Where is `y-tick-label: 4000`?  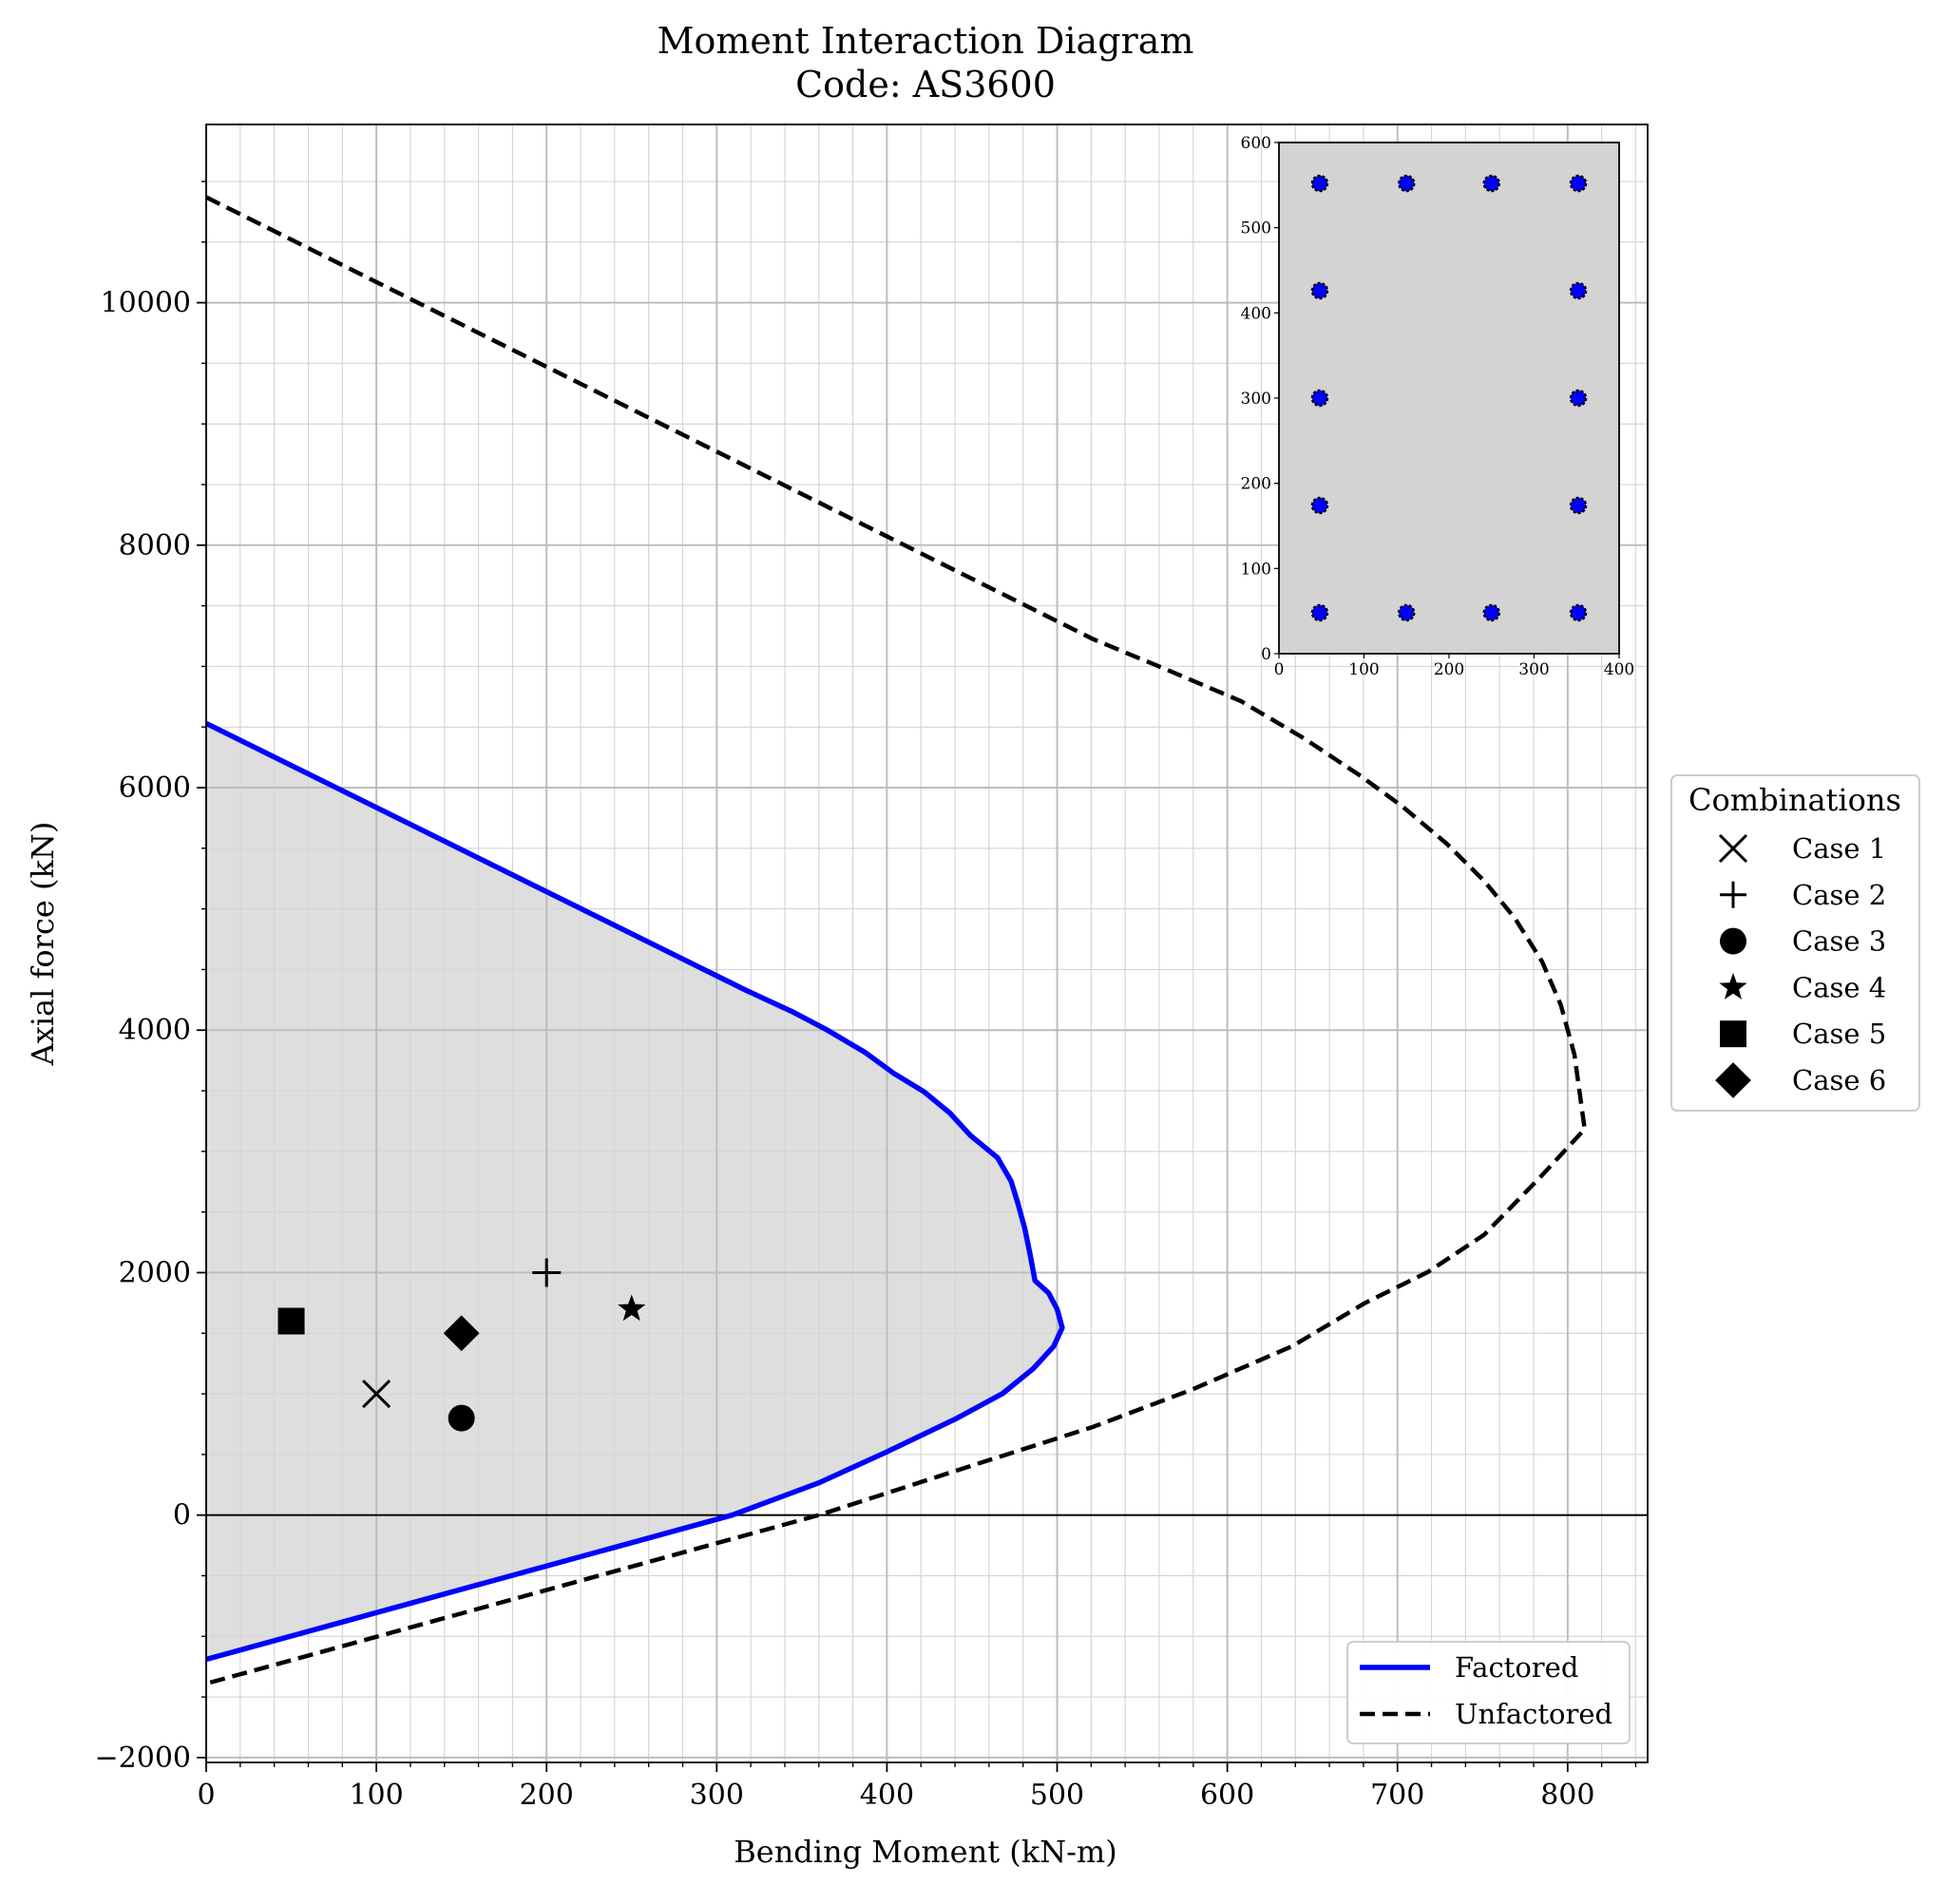 y-tick-label: 4000 is located at coordinates (155, 1030).